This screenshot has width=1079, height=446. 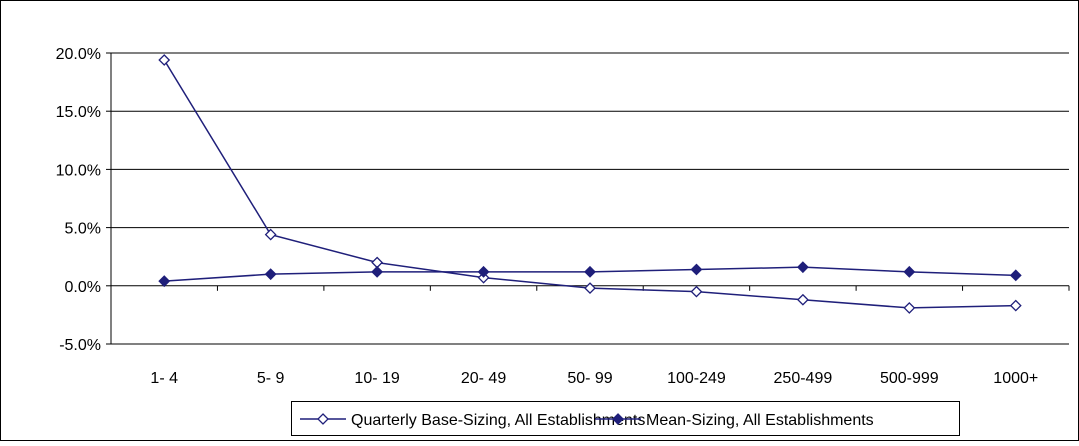 What do you see at coordinates (760, 420) in the screenshot?
I see `legend-label: Mean-Sizing, All Establishments` at bounding box center [760, 420].